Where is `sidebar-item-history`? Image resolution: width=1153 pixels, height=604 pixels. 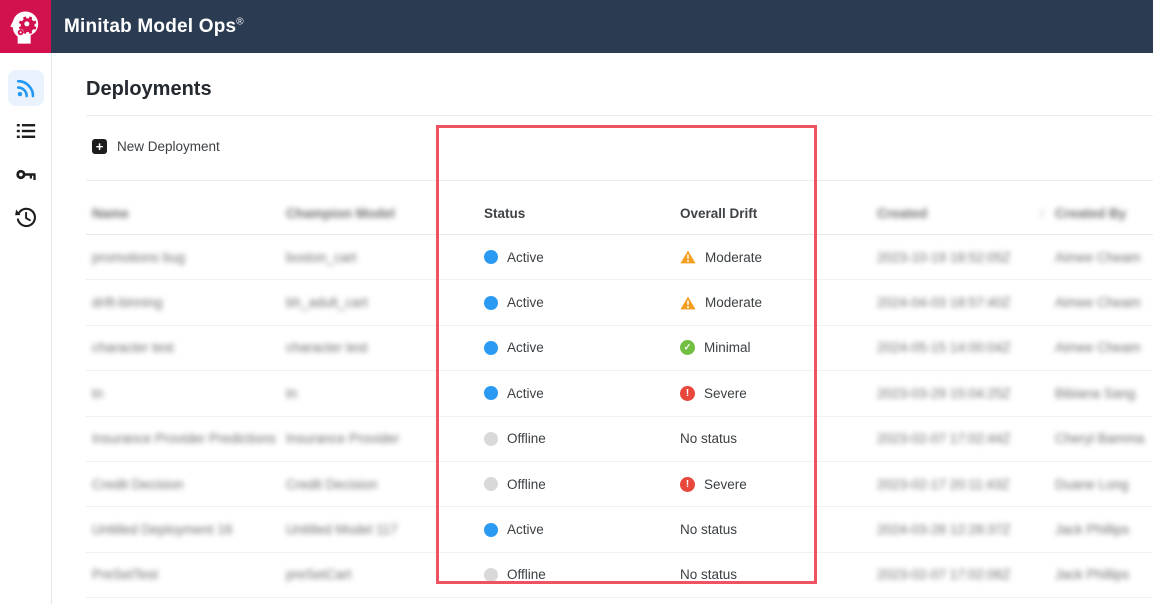 sidebar-item-history is located at coordinates (26, 217).